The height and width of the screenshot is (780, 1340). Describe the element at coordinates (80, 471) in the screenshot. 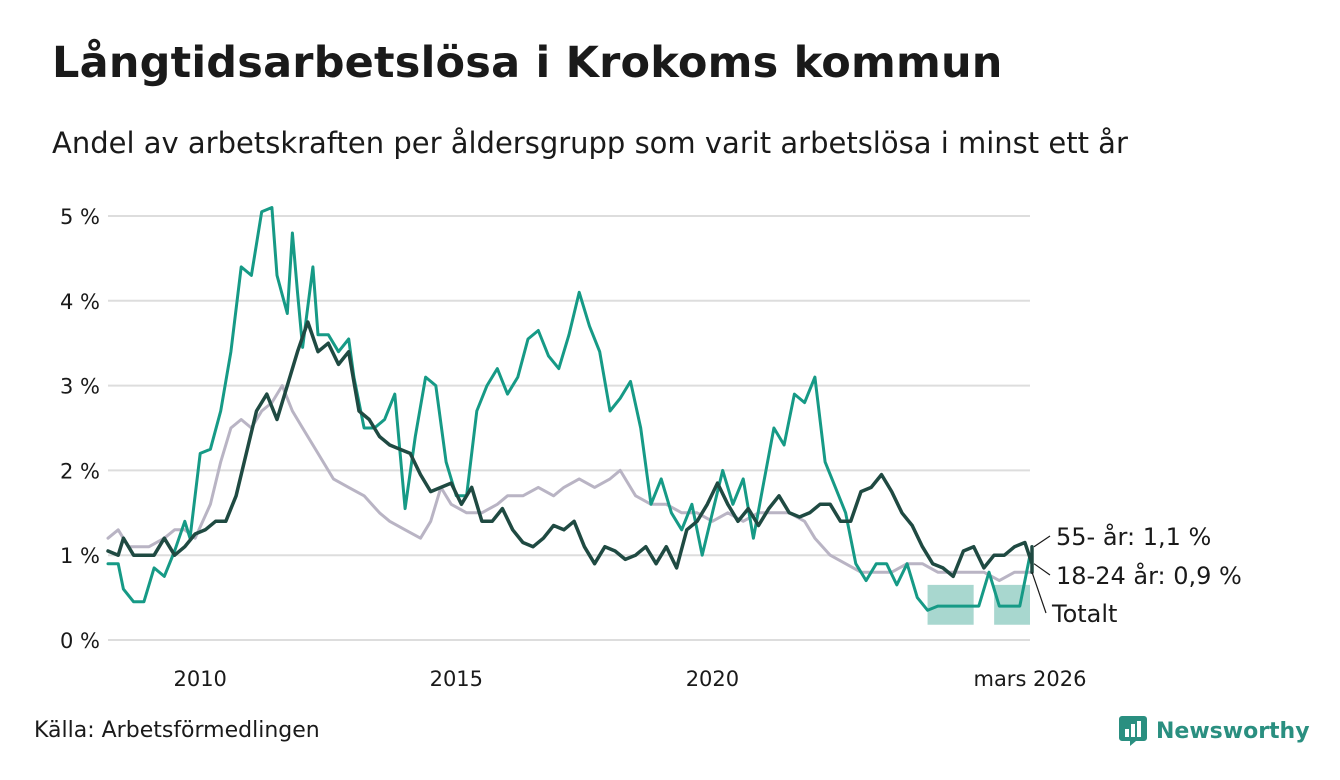

I see `y-tick-label: 2 %` at that location.